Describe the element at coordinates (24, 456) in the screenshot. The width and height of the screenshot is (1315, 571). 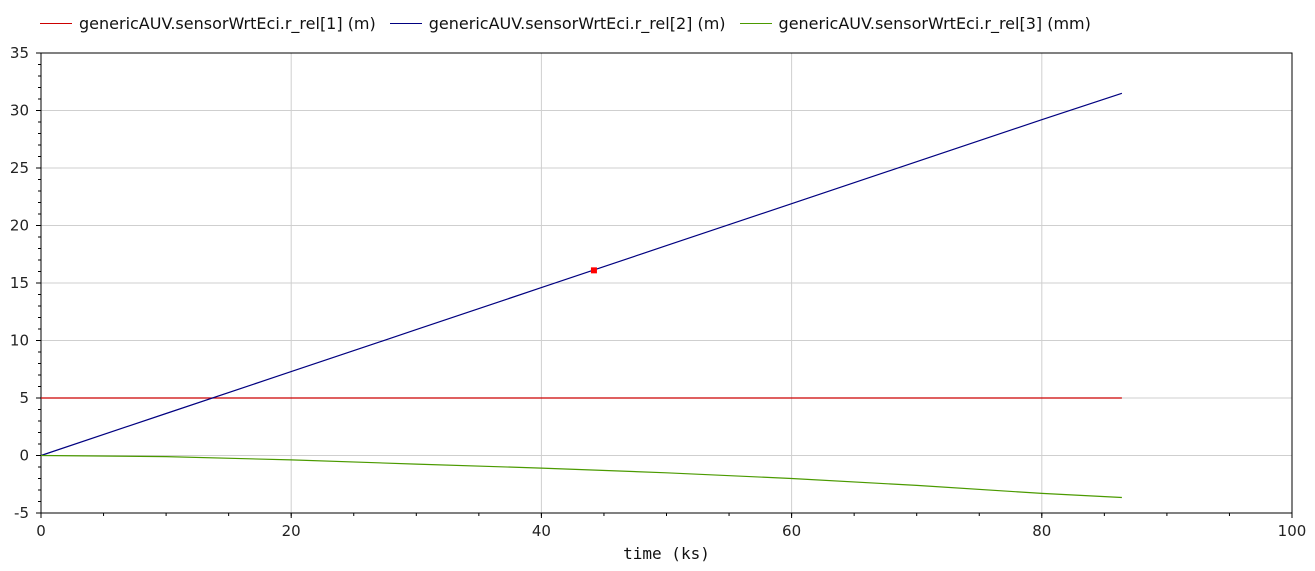
I see `y-tick-label: 0` at that location.